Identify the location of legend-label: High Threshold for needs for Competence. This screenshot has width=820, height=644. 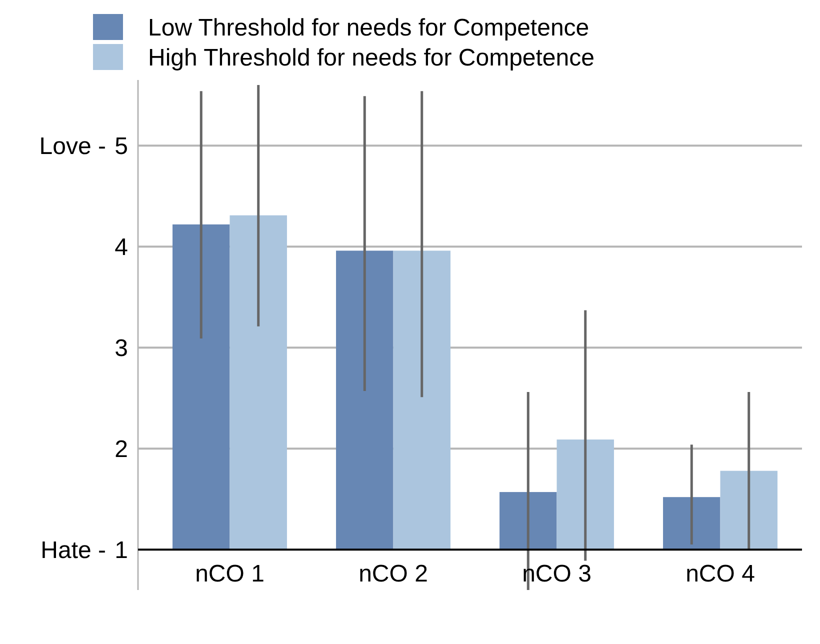
(371, 58).